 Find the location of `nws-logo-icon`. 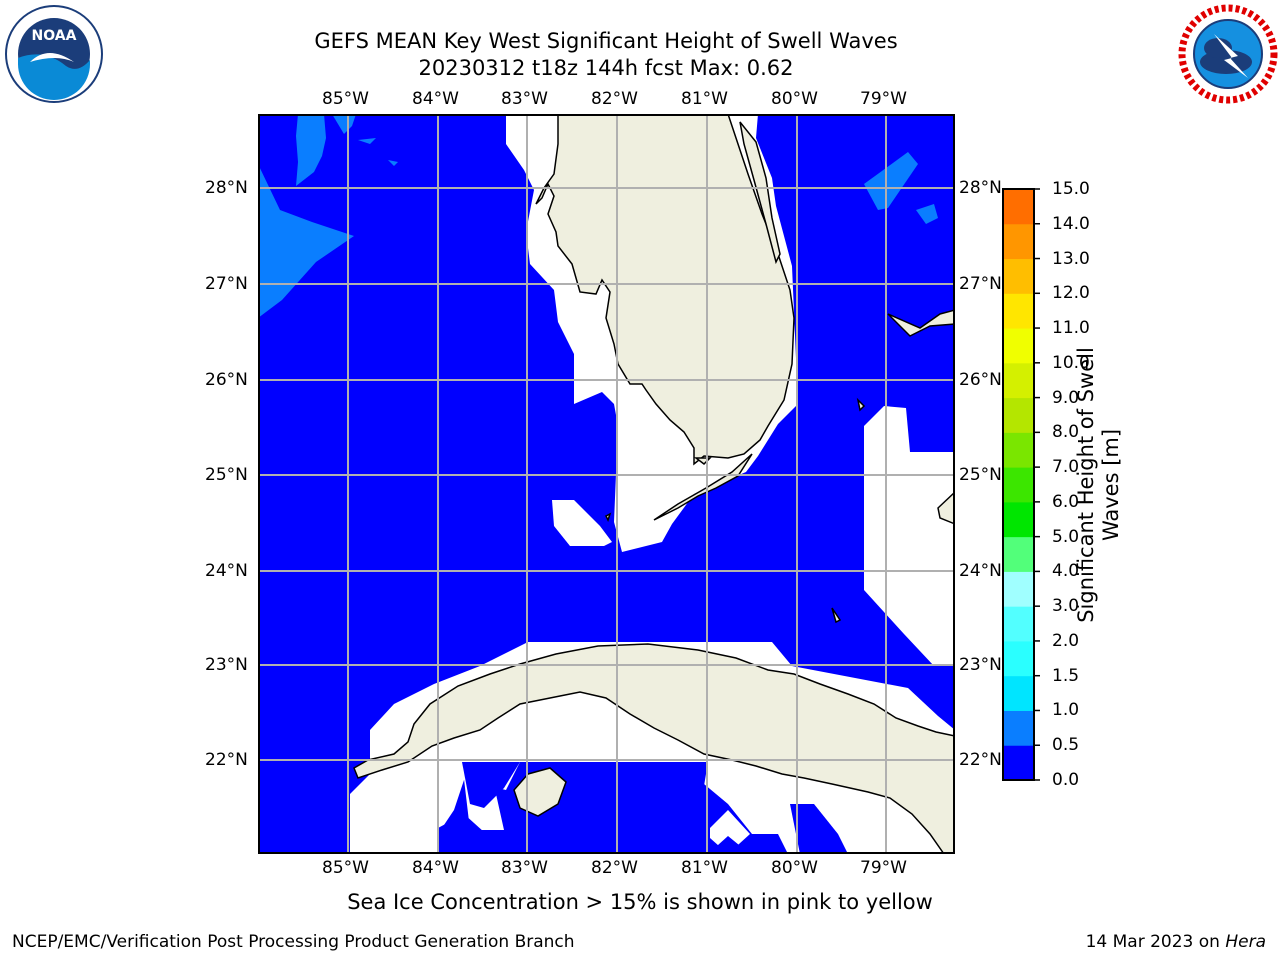

nws-logo-icon is located at coordinates (1228, 54).